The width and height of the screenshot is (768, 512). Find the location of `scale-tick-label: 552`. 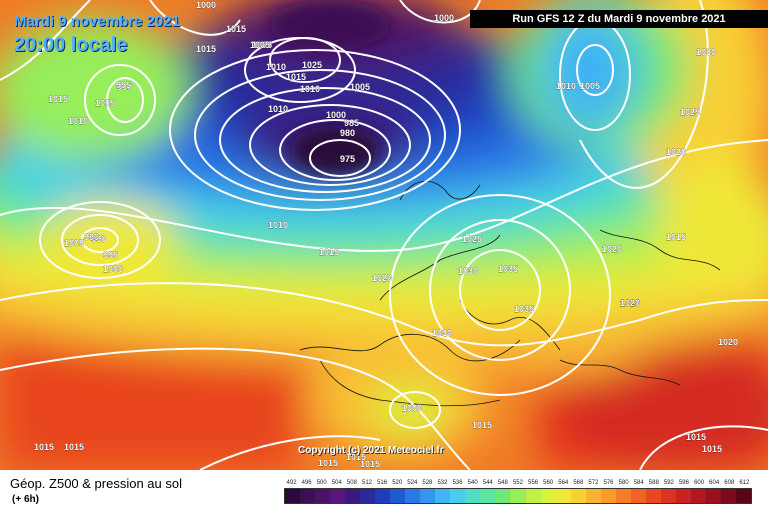

scale-tick-label: 552 is located at coordinates (517, 483).